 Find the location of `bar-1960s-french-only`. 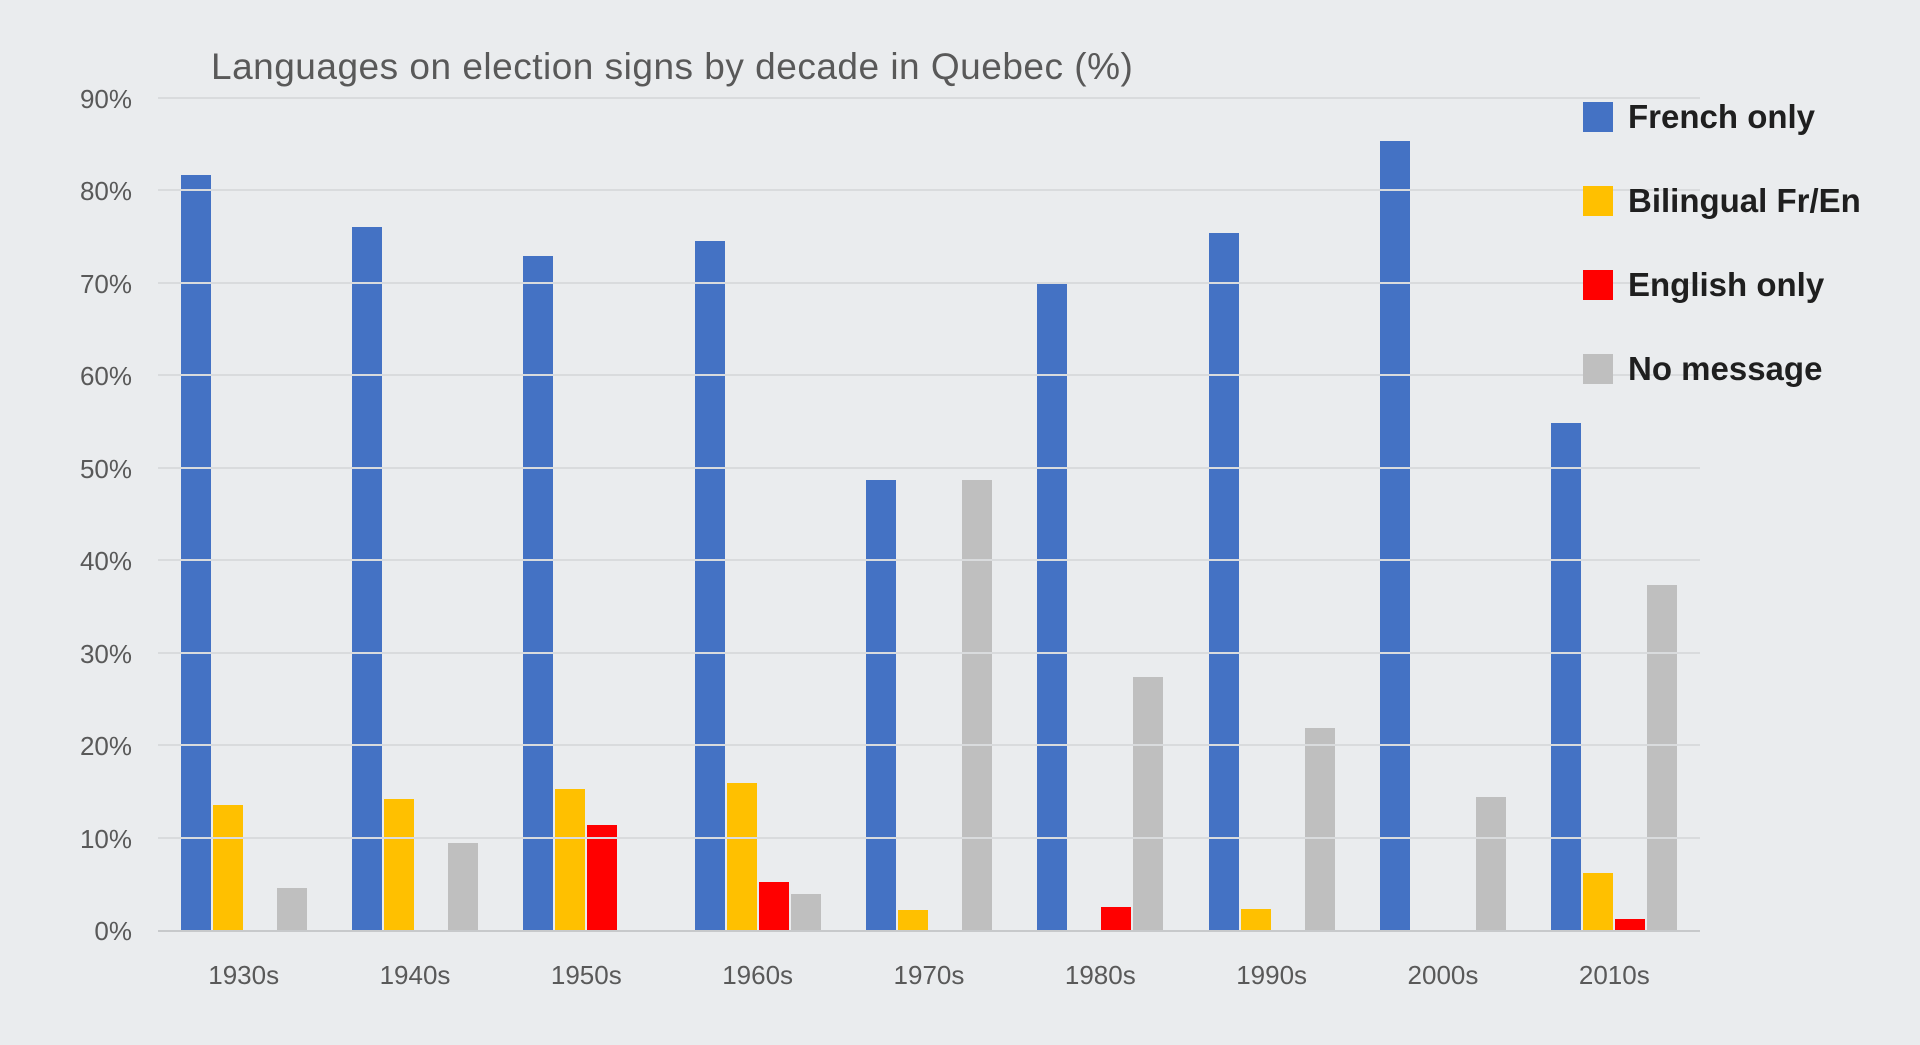

bar-1960s-french-only is located at coordinates (709, 586).